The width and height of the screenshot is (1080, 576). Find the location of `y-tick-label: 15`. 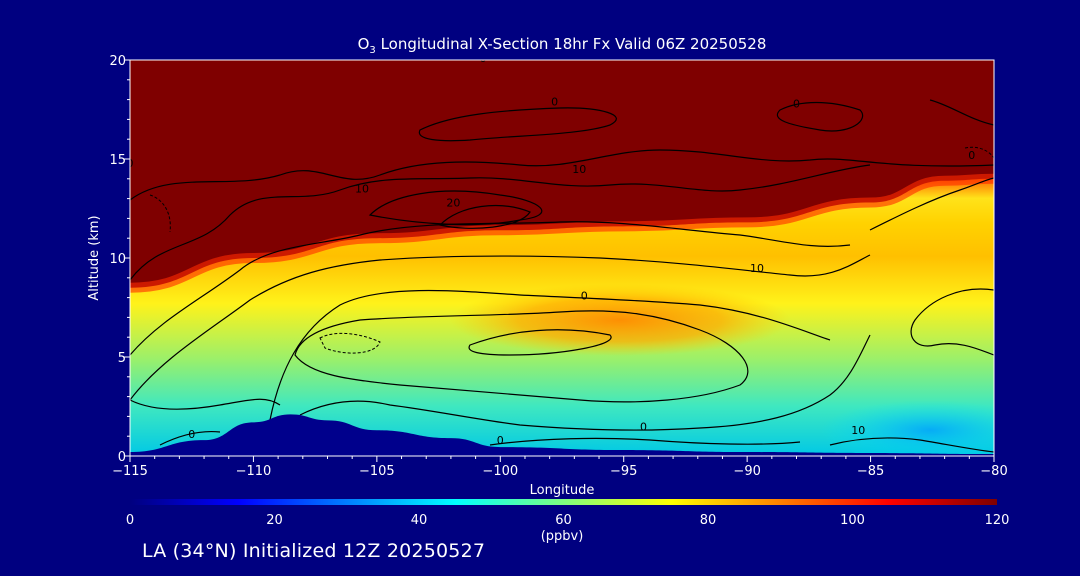

y-tick-label: 15 is located at coordinates (117, 160).